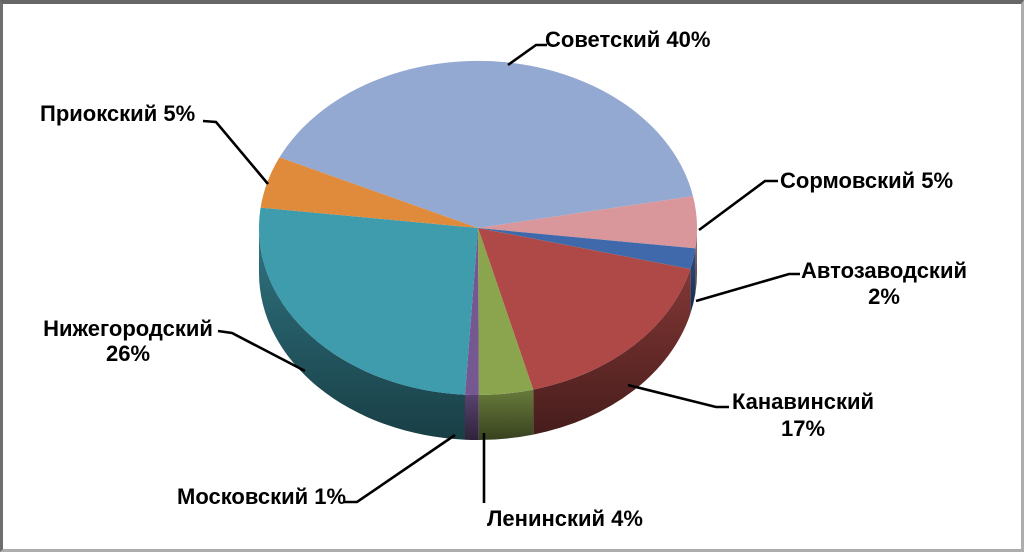 The image size is (1024, 552). What do you see at coordinates (884, 270) in the screenshot?
I see `slice-label-avtozavodsky-line1: Автозаводский` at bounding box center [884, 270].